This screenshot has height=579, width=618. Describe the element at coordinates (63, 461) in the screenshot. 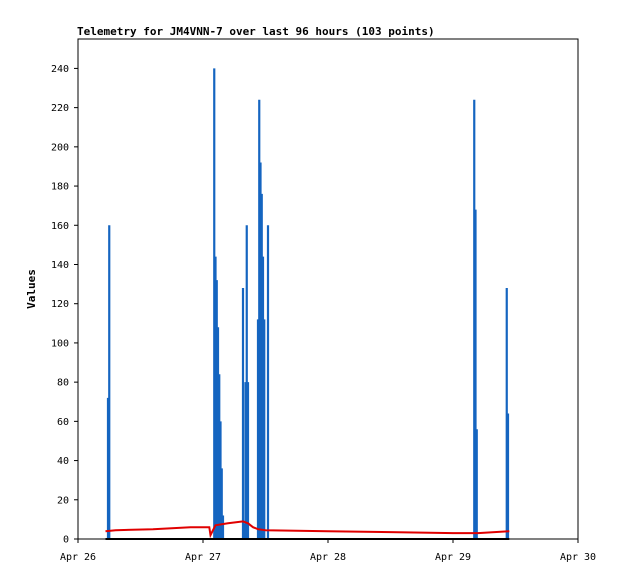

I see `y-tick-label: 40` at that location.